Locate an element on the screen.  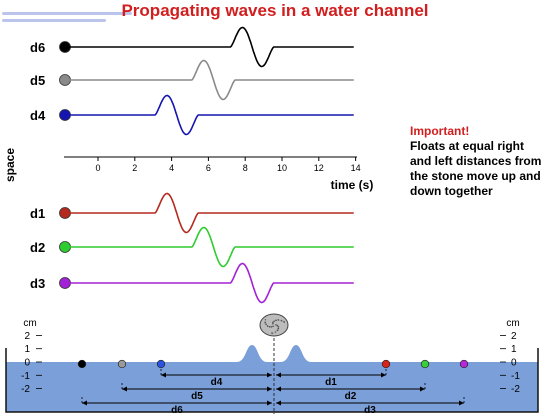
float-d3 is located at coordinates (464, 364).